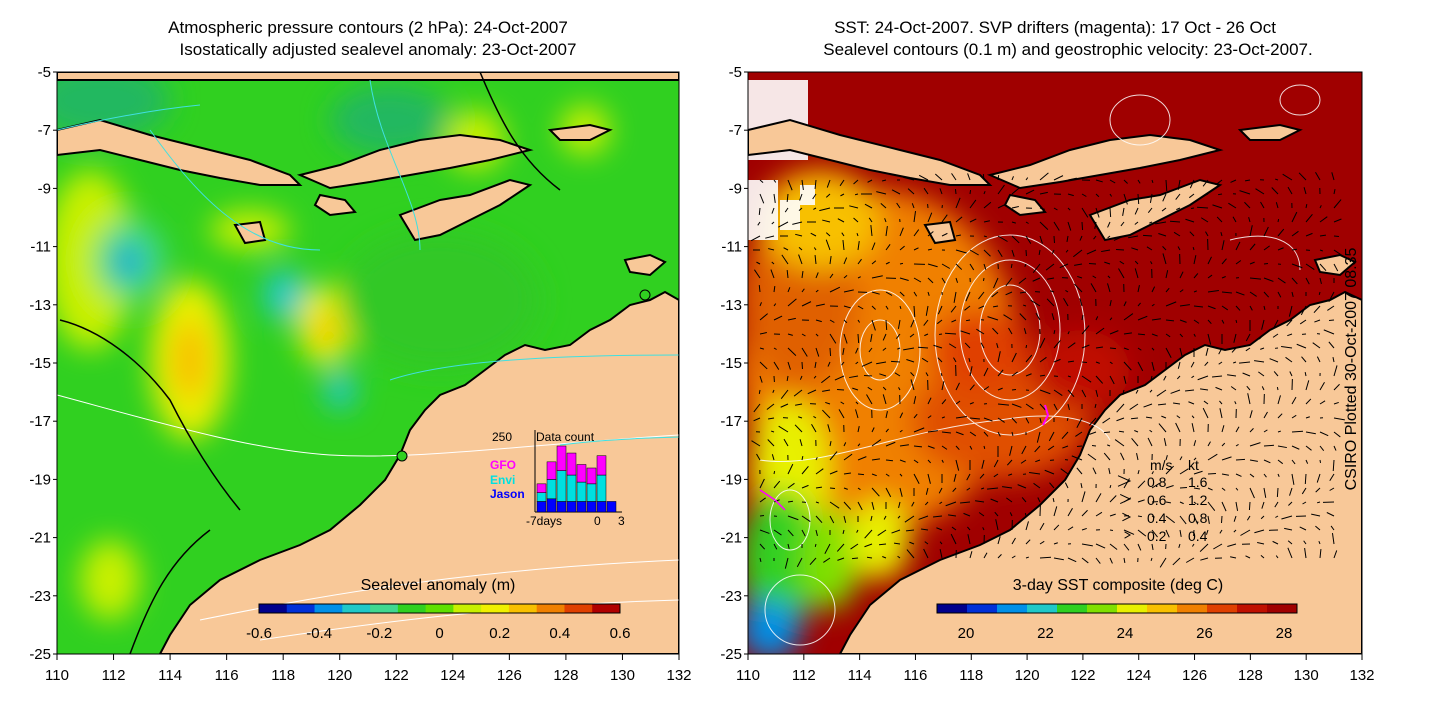 The image size is (1440, 720). Describe the element at coordinates (1162, 509) in the screenshot. I see `velocity-legend-rows: 0.8 1.6 0.6 1.2 0.4 0.8 0.2 0.4` at that location.